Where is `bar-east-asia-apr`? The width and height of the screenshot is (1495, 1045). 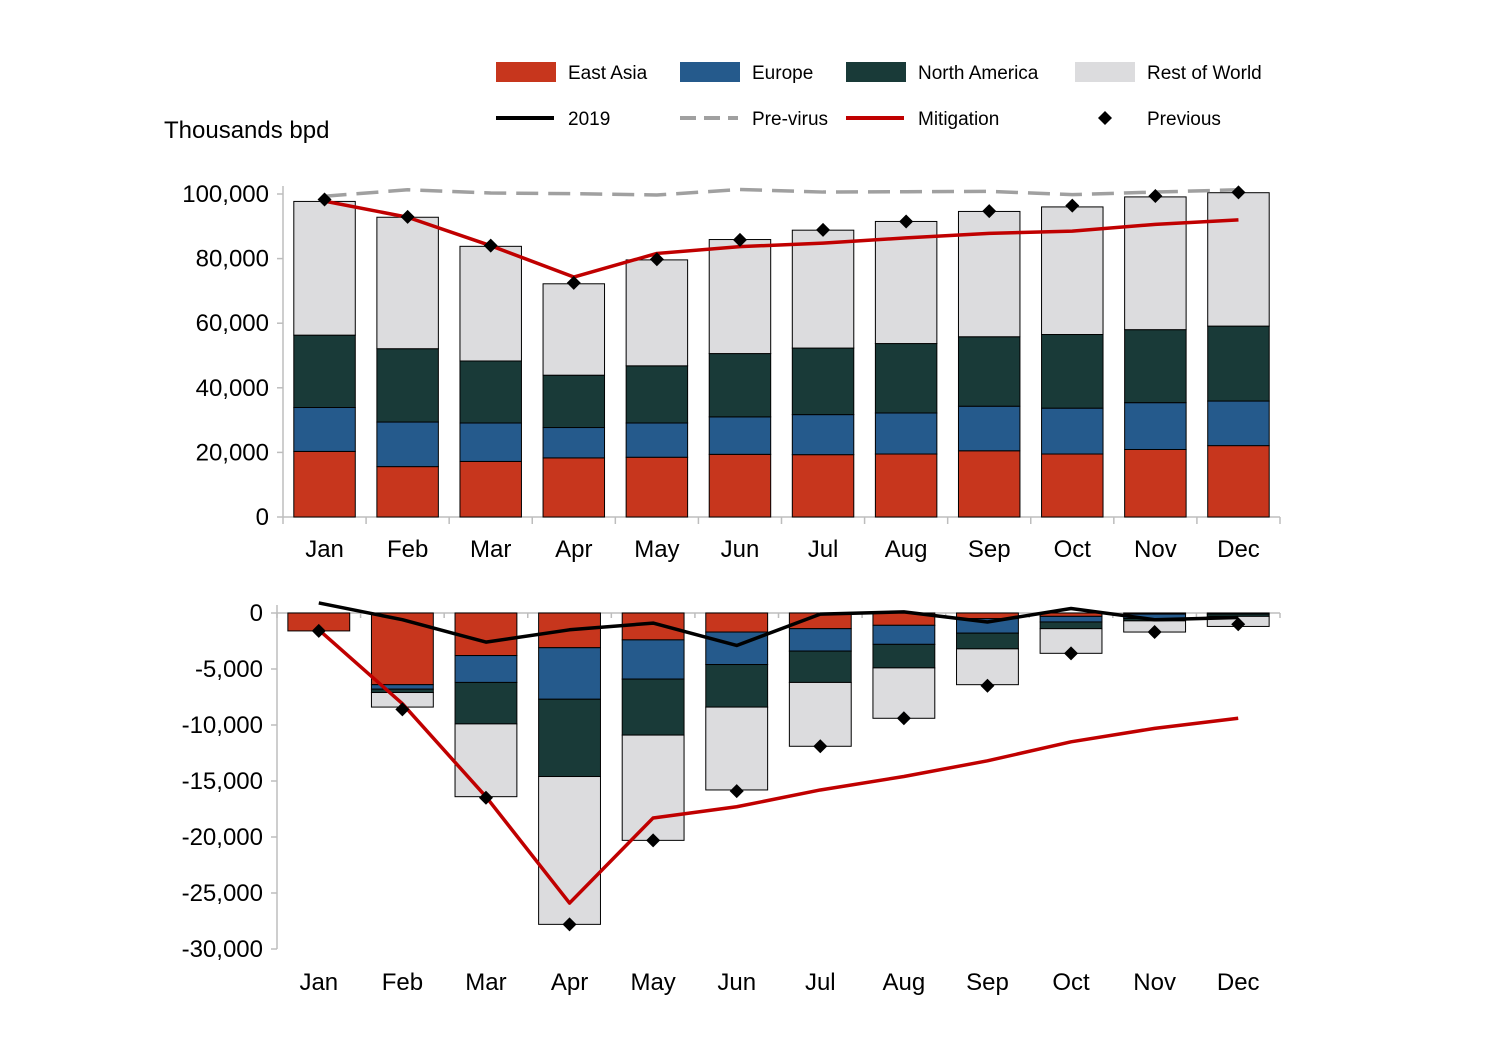 bar-east-asia-apr is located at coordinates (574, 487).